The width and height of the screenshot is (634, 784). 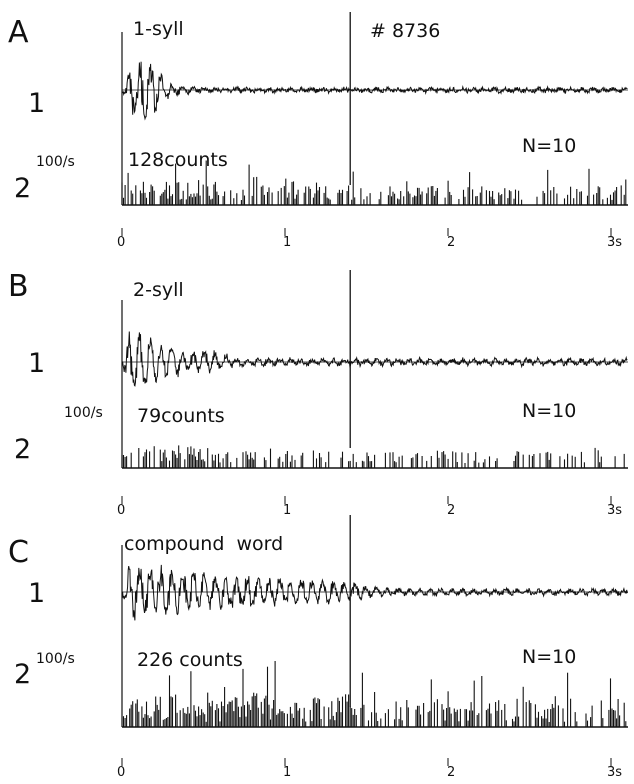 What do you see at coordinates (158, 29) in the screenshot?
I see `stimulus-label: 1-syll` at bounding box center [158, 29].